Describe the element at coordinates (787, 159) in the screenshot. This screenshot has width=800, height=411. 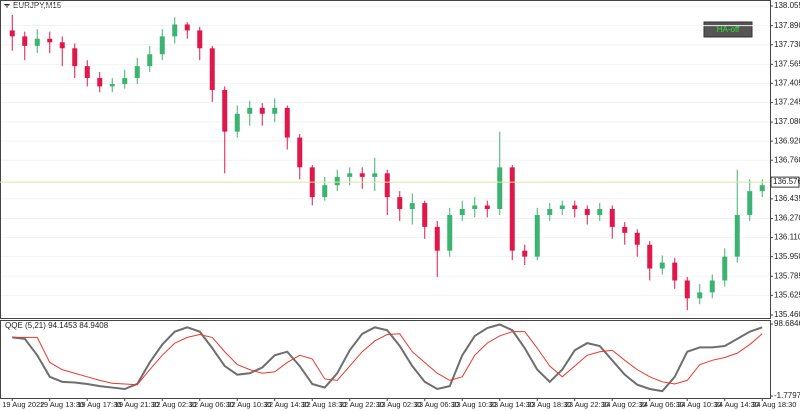
I see `y-tick-label: 136.760` at that location.